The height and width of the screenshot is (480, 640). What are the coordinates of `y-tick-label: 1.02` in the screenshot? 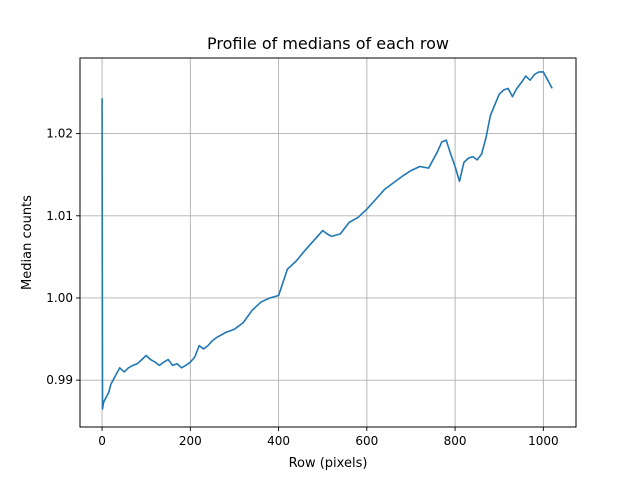 It's located at (59, 134).